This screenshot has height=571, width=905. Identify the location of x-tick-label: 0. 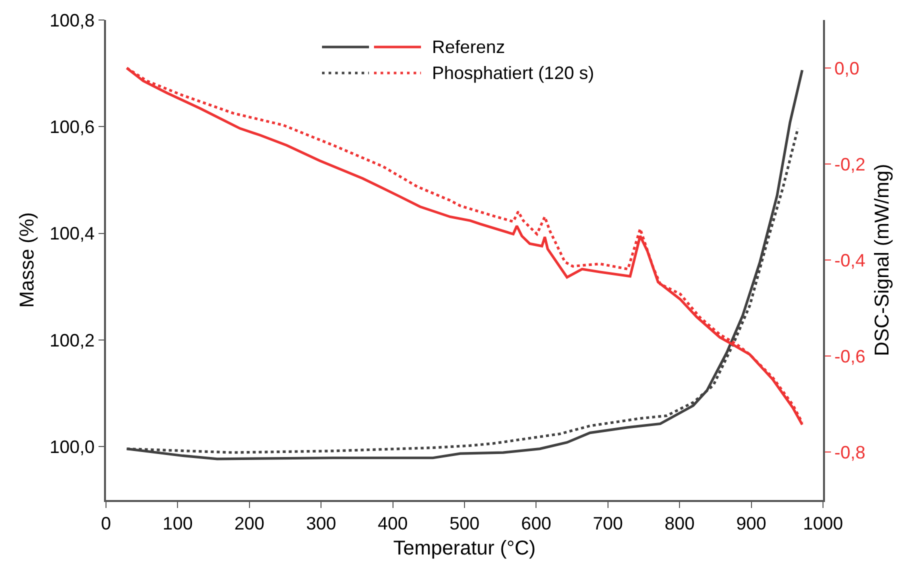
(106, 523).